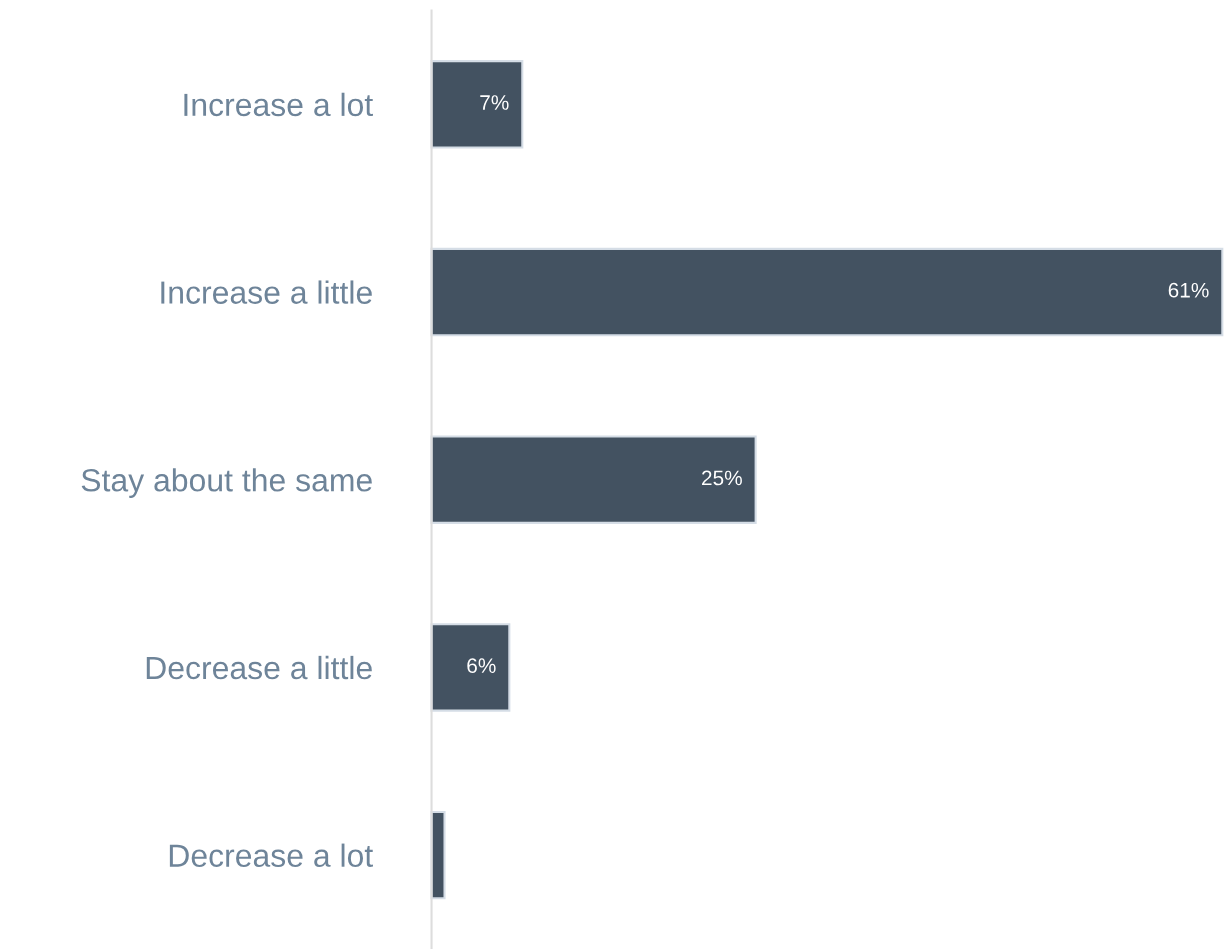 Image resolution: width=1226 pixels, height=949 pixels. Describe the element at coordinates (278, 104) in the screenshot. I see `y-tick-label: Increase a lot` at that location.